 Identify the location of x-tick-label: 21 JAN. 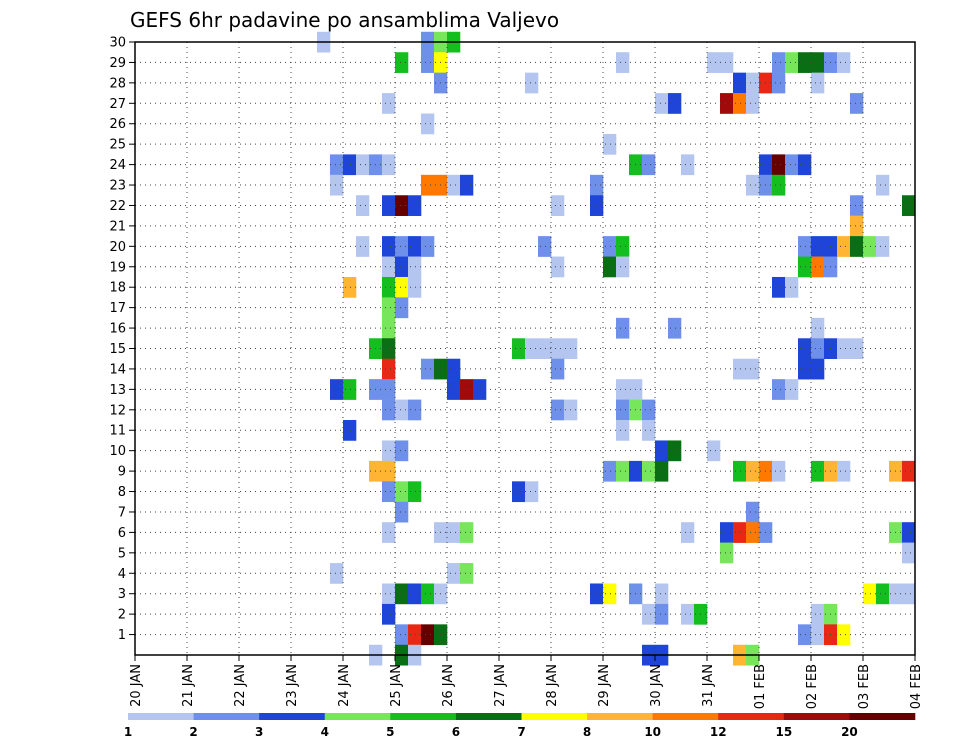
(188, 685).